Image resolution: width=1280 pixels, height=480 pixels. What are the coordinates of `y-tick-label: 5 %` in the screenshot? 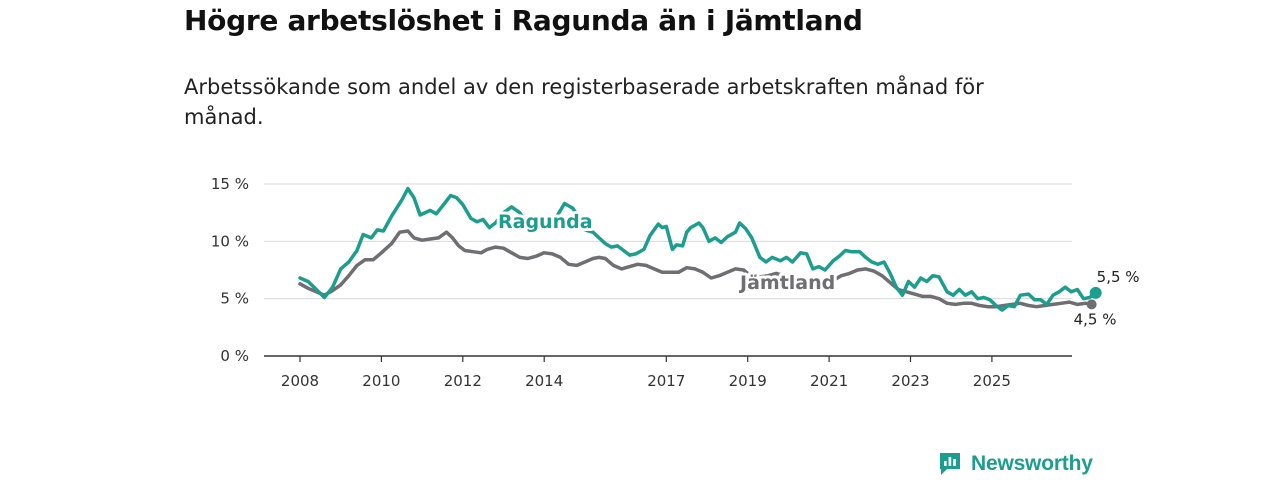 It's located at (234, 299).